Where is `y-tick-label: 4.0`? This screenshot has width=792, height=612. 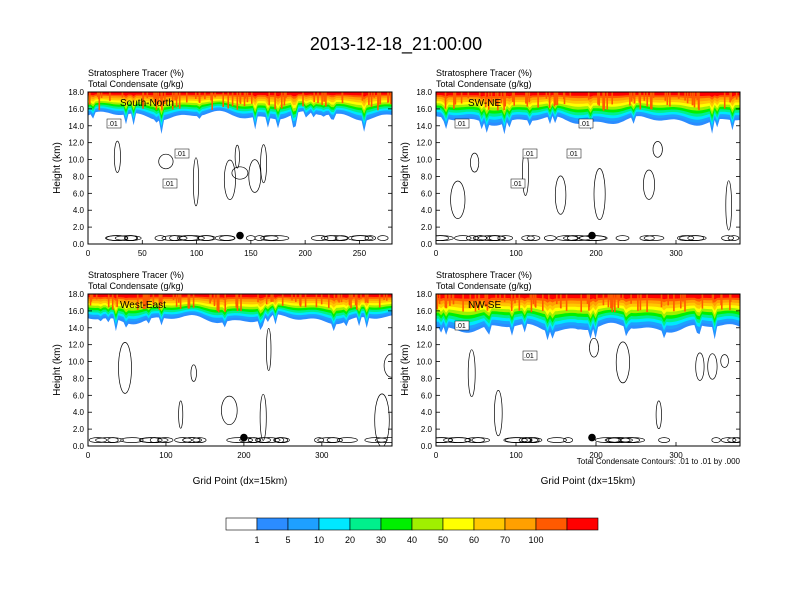 y-tick-label: 4.0 is located at coordinates (427, 210).